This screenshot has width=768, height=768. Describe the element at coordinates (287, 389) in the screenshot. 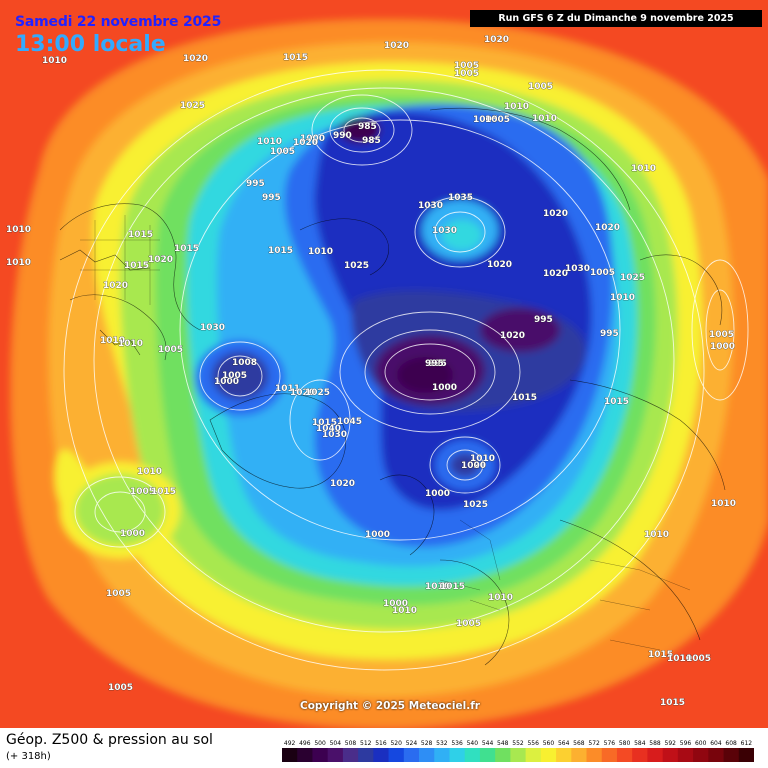

I see `pressure-label: 1011` at that location.